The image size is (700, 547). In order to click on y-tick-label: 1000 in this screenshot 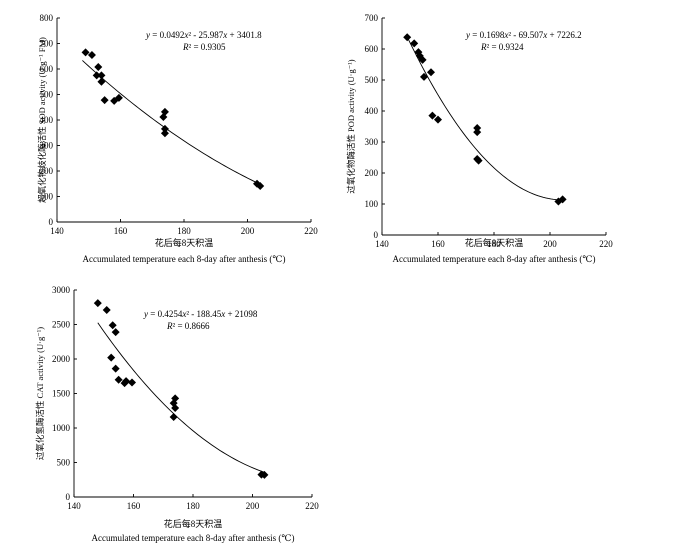, I will do `click(61, 428)`.